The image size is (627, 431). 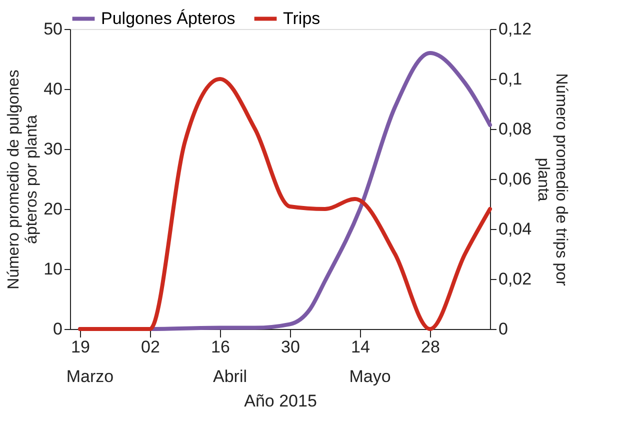 What do you see at coordinates (515, 29) in the screenshot?
I see `y2-tick-label: 0,12` at bounding box center [515, 29].